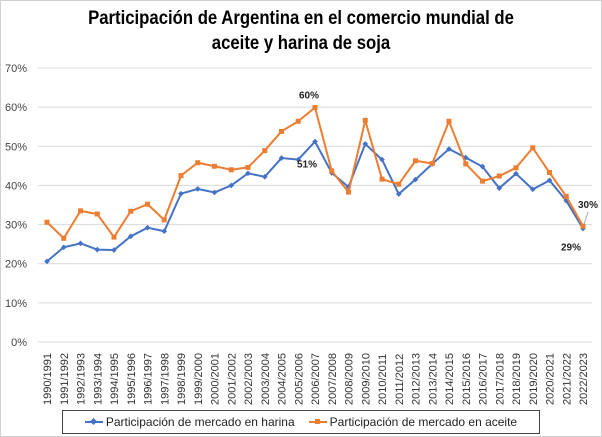  I want to click on x-tick-label: 1992/1993, so click(82, 379).